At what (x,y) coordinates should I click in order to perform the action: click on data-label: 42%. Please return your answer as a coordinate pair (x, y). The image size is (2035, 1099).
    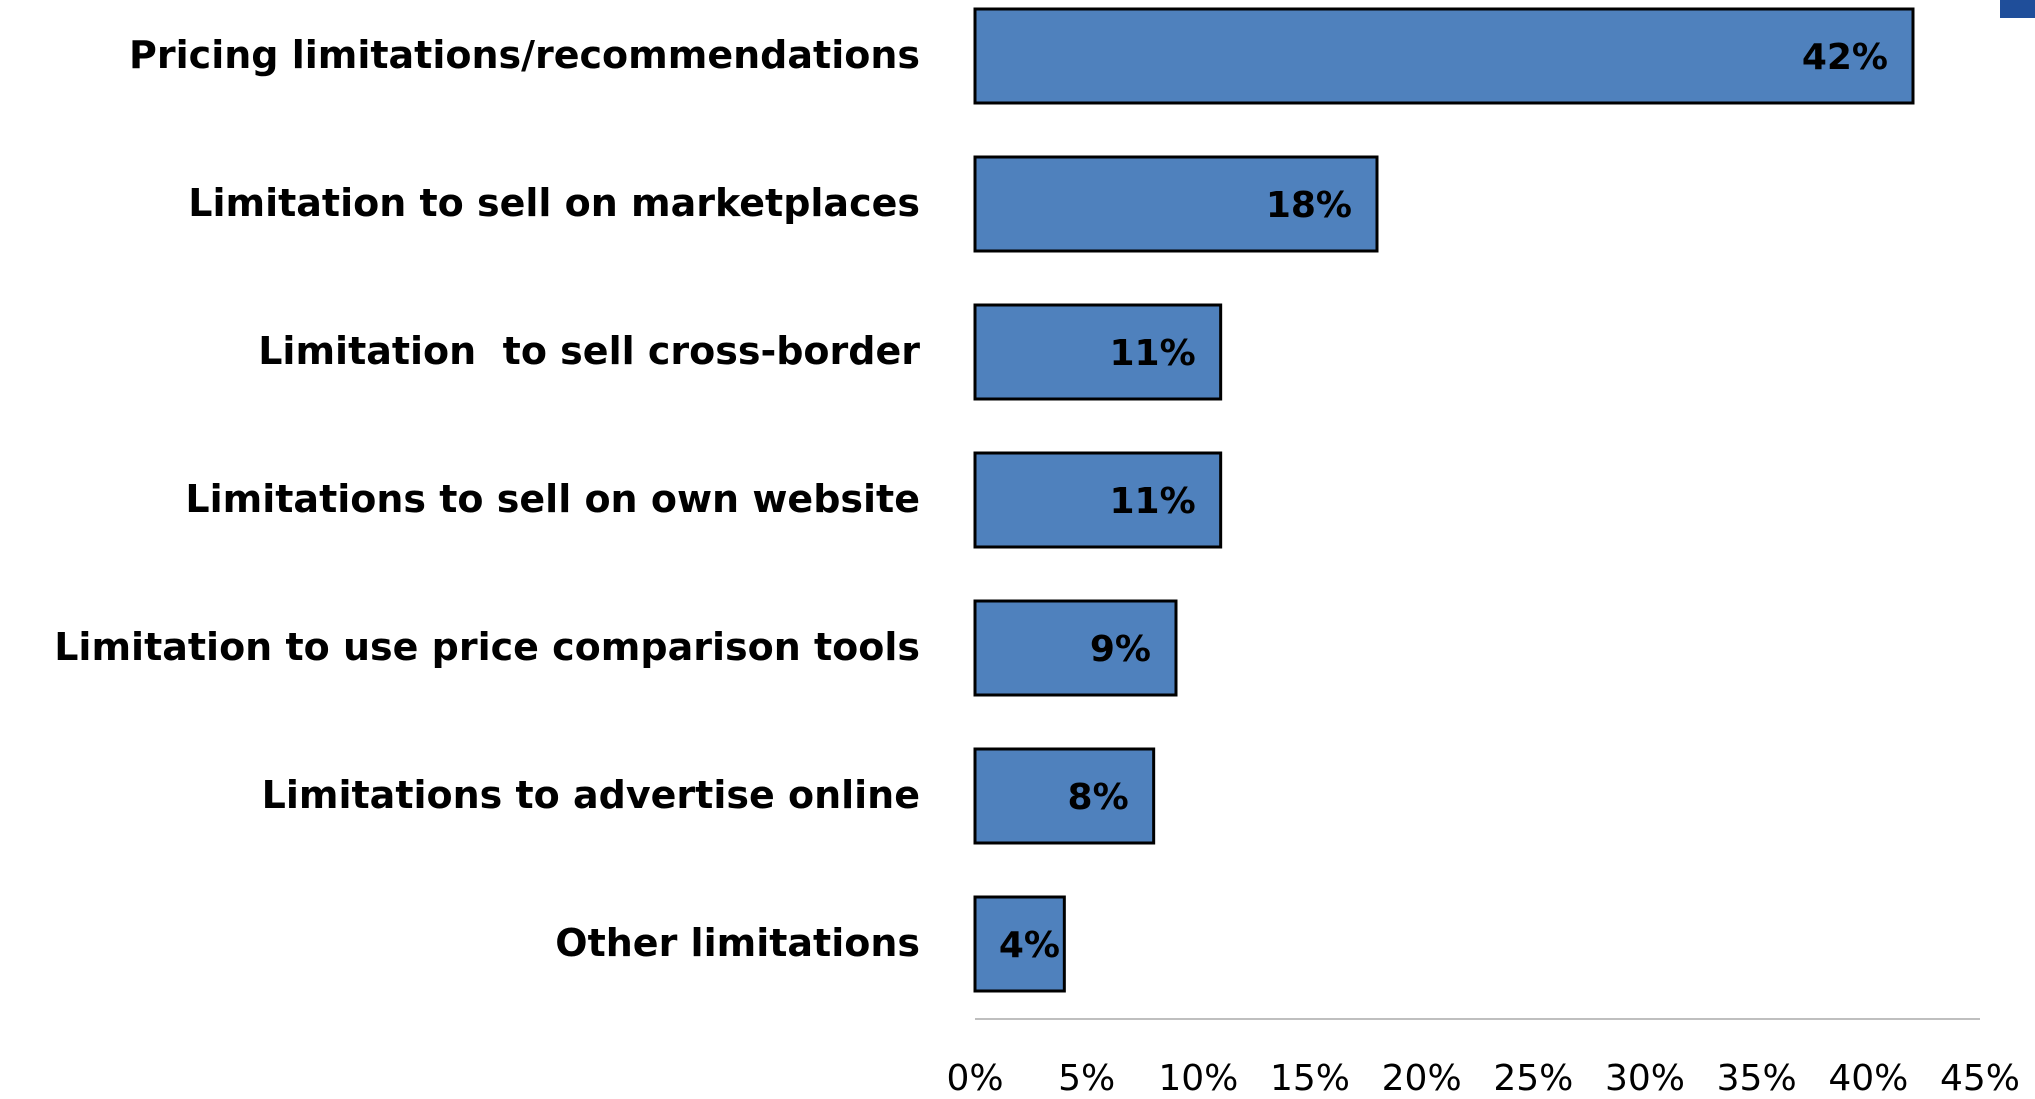
    Looking at the image, I should click on (1845, 57).